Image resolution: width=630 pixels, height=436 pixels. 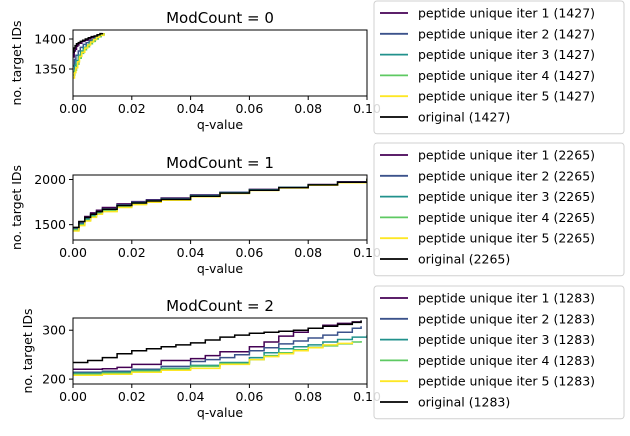 I want to click on legend-entry: peptide unique iter 2 (2265), so click(x=506, y=175).